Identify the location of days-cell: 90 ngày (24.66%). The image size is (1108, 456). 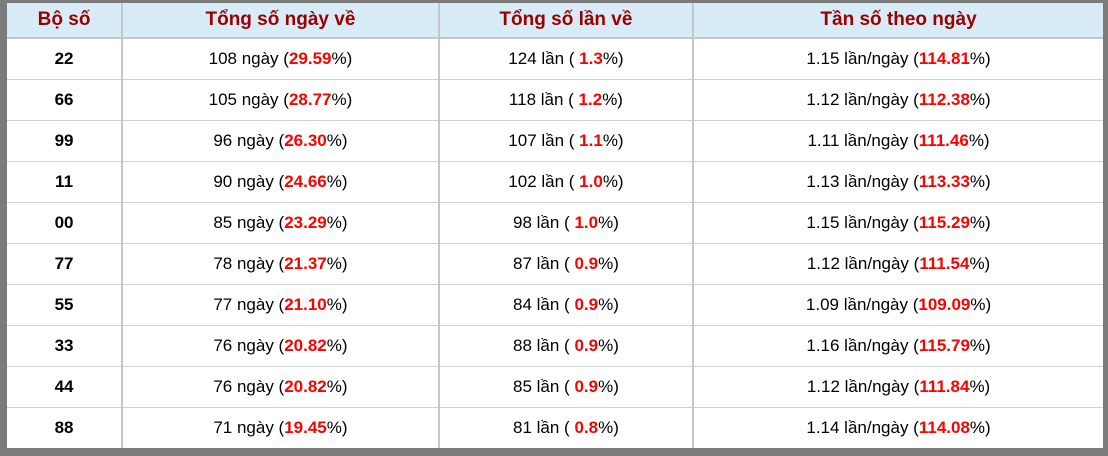
(280, 182).